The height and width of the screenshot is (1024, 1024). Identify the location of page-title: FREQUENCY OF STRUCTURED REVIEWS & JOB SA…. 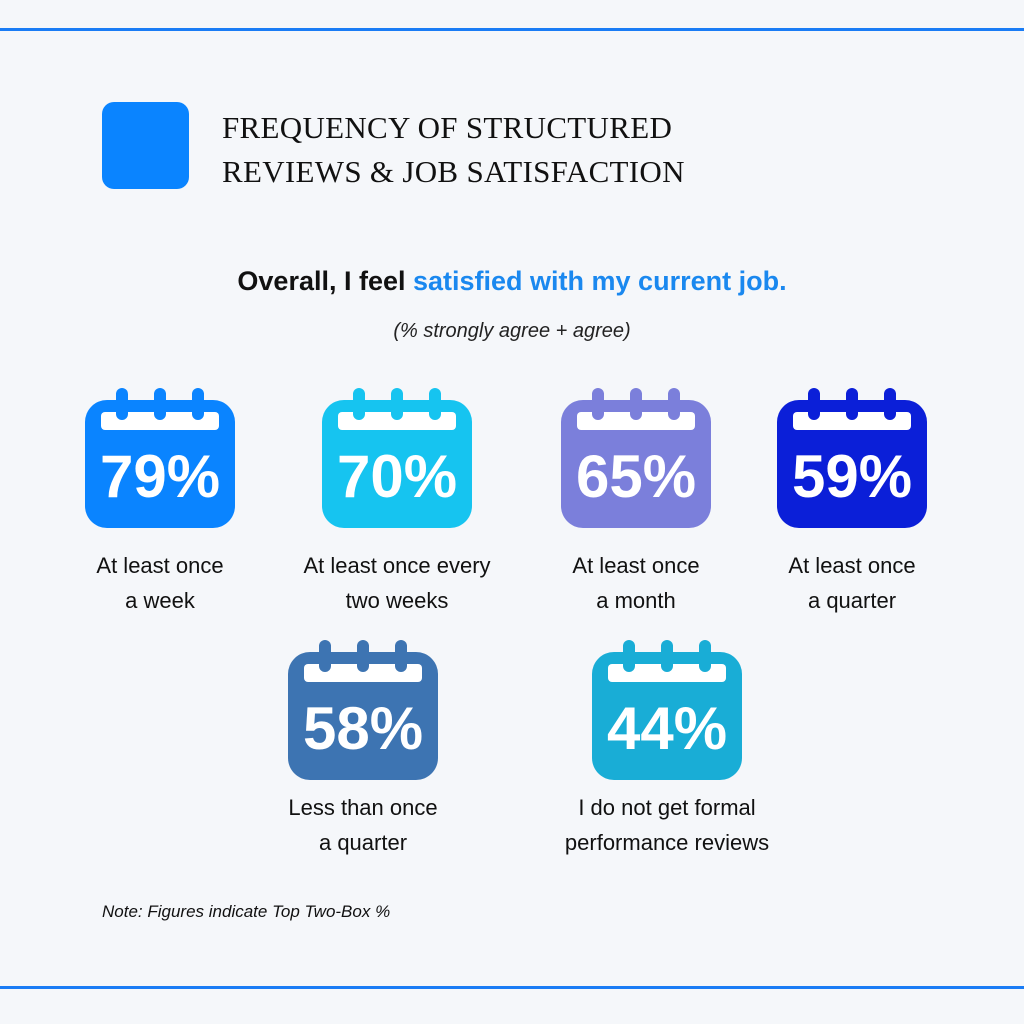
(502, 150).